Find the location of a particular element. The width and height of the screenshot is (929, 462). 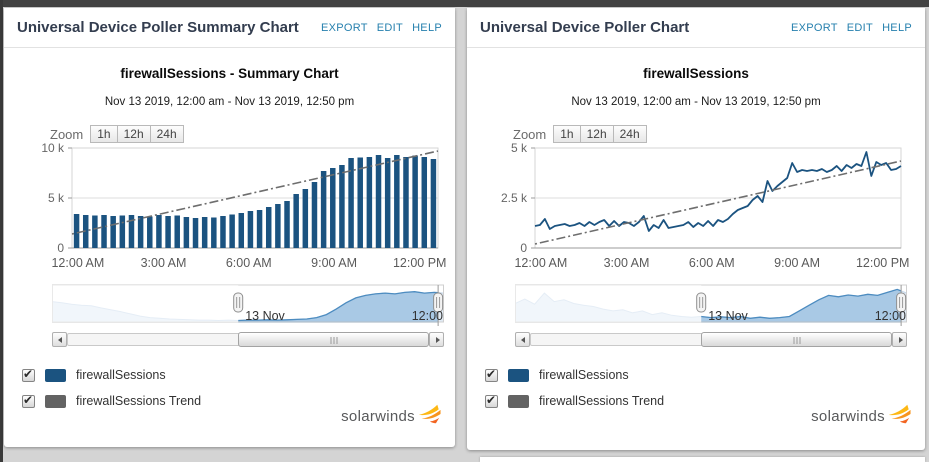

partial-panel-below is located at coordinates (702, 459).